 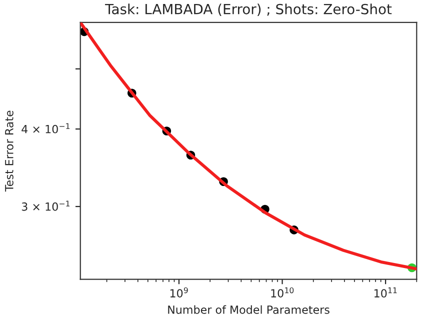 I want to click on x-tick-label: 10$^{11}$, so click(x=385, y=292).